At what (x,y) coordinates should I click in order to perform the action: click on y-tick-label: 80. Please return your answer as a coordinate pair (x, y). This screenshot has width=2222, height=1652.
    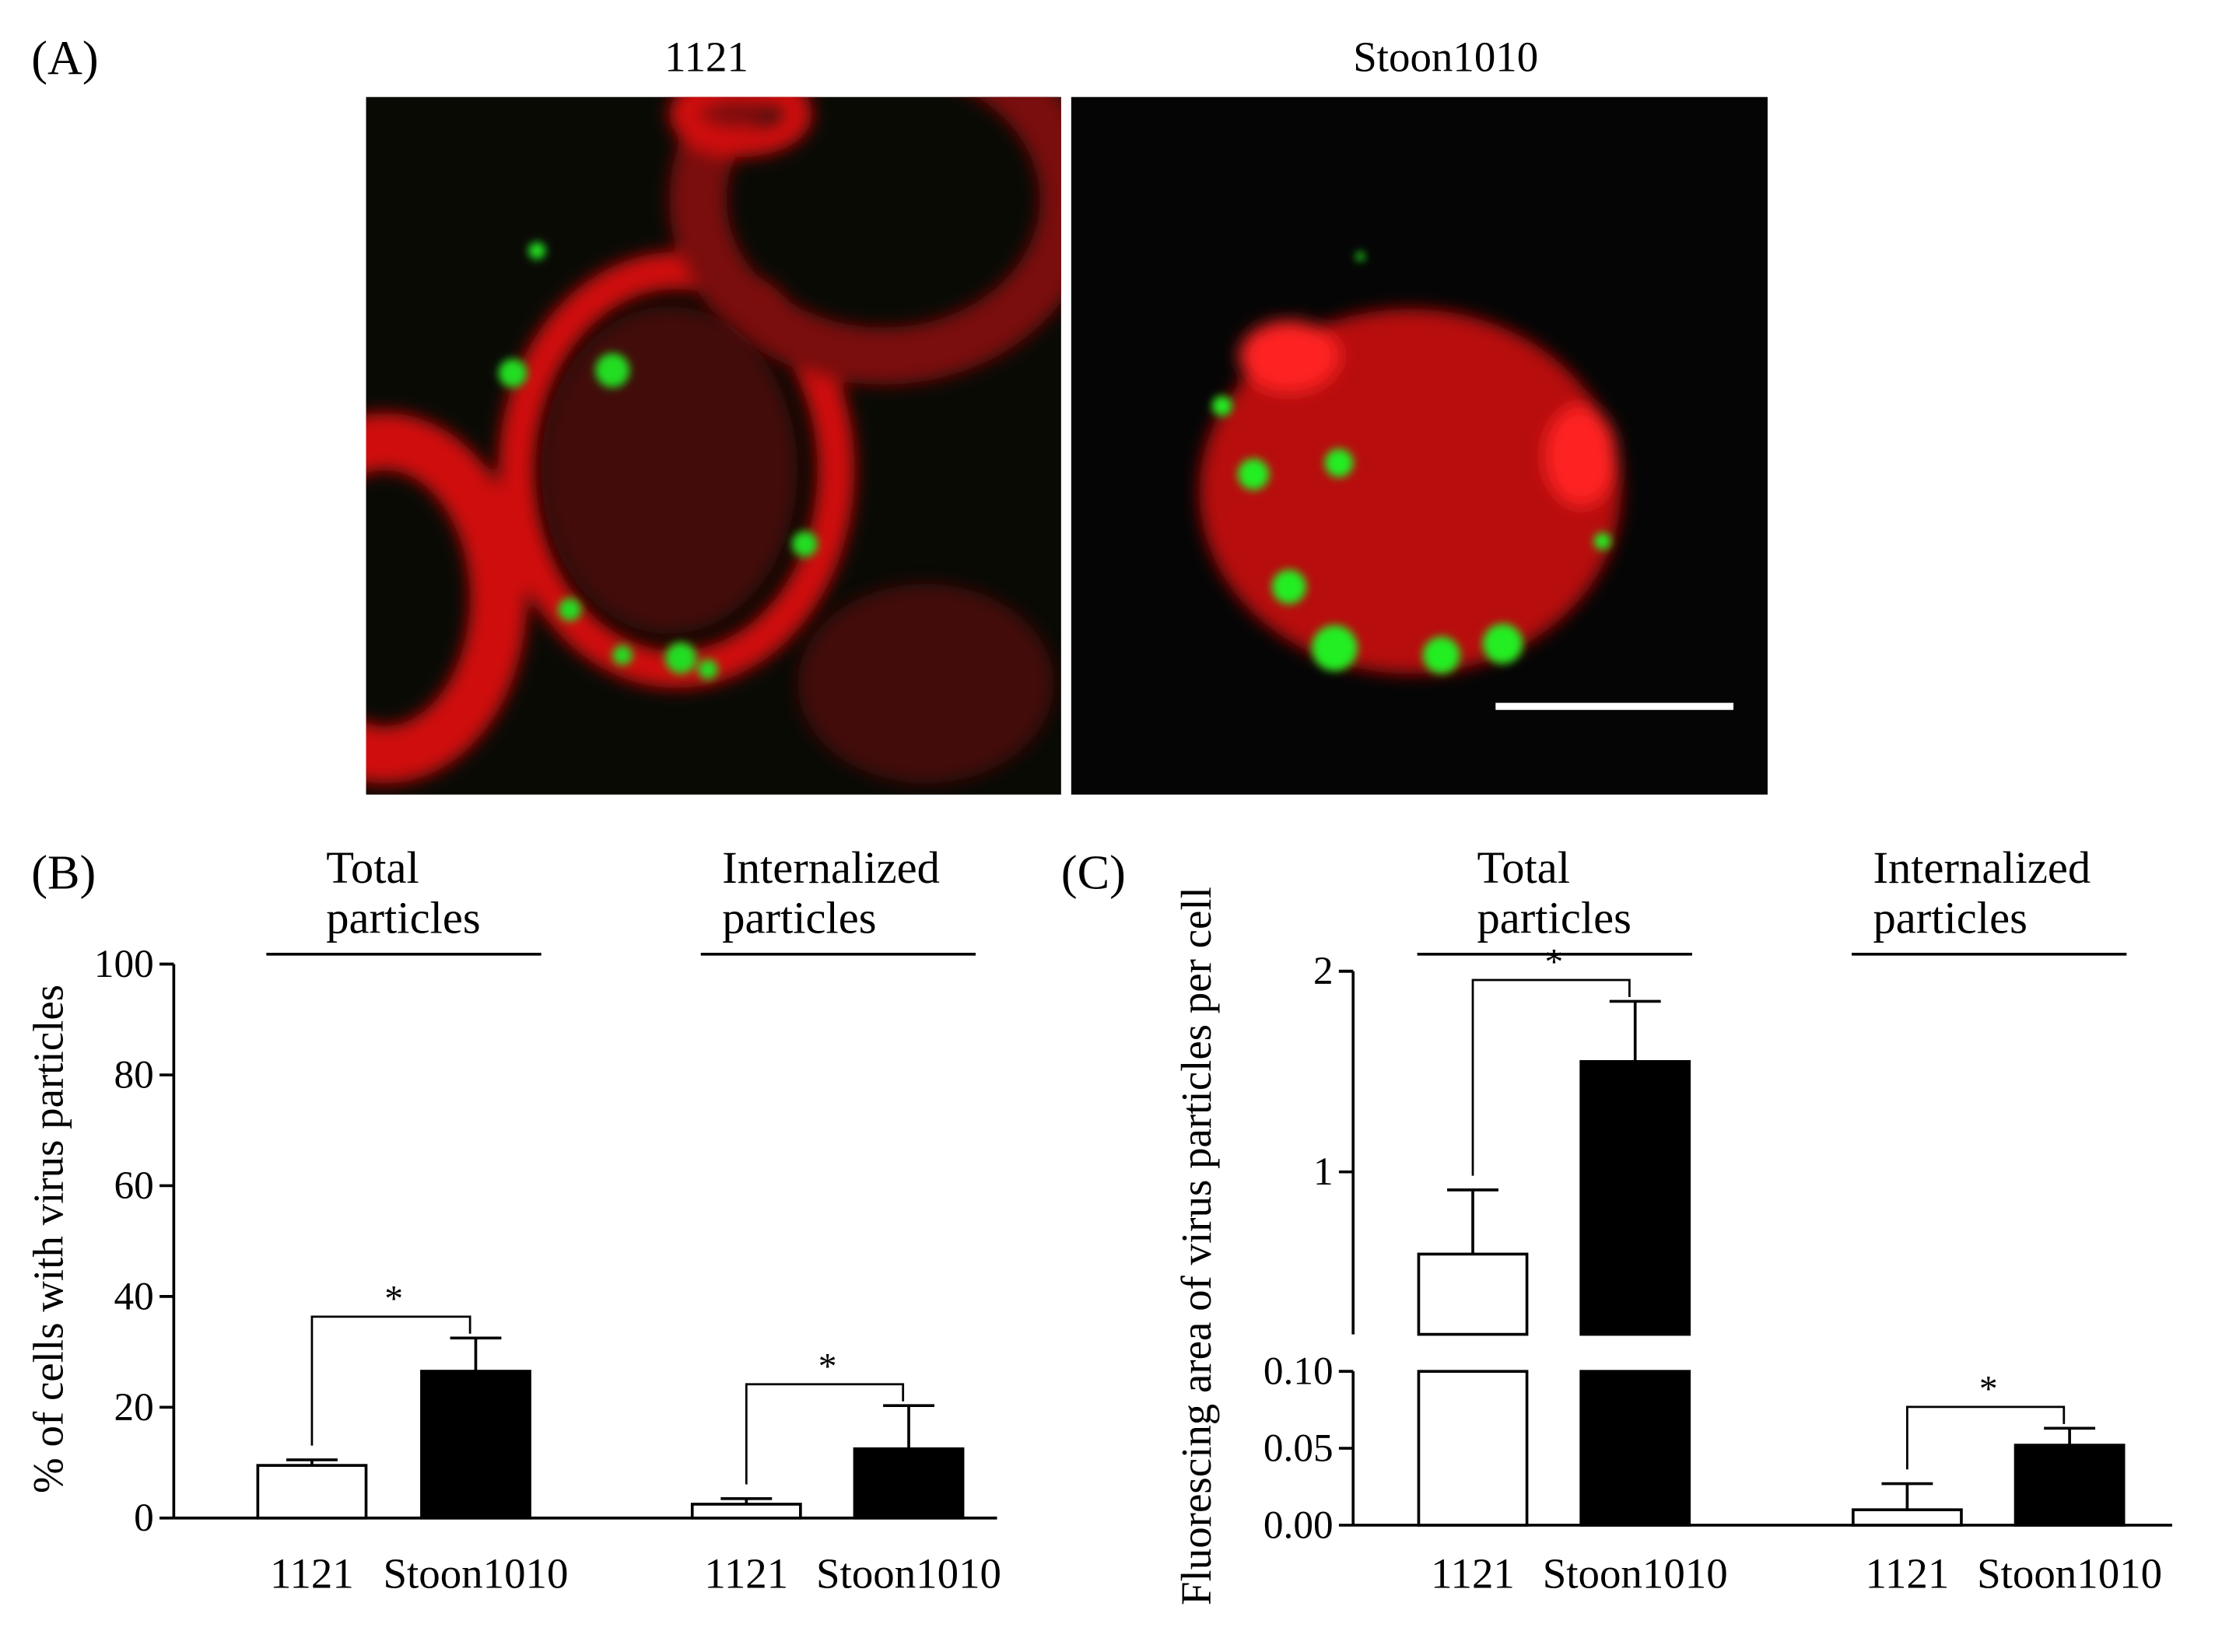
    Looking at the image, I should click on (133, 1074).